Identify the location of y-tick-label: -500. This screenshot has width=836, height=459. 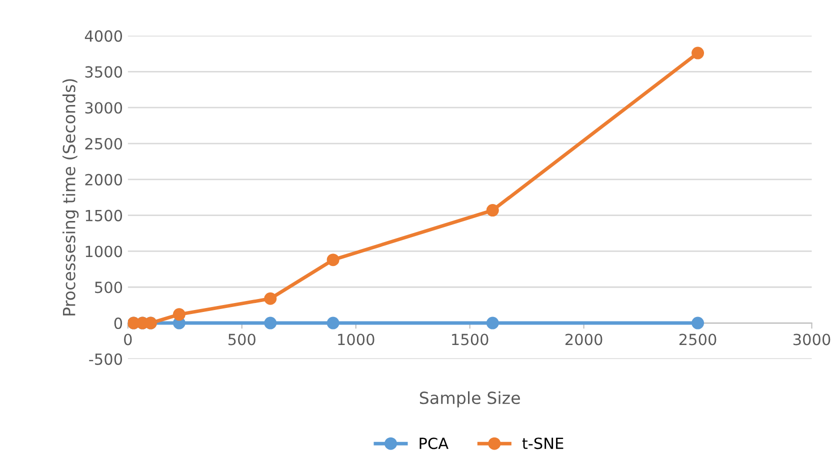
(105, 359).